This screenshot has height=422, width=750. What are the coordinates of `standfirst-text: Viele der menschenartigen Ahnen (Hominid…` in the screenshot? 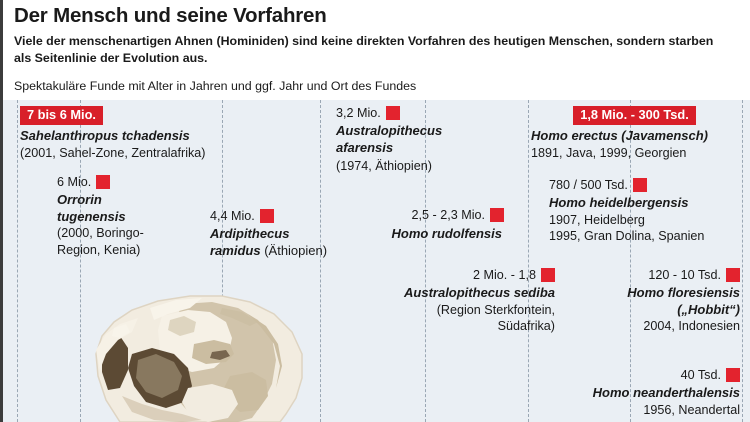 It's located at (364, 49).